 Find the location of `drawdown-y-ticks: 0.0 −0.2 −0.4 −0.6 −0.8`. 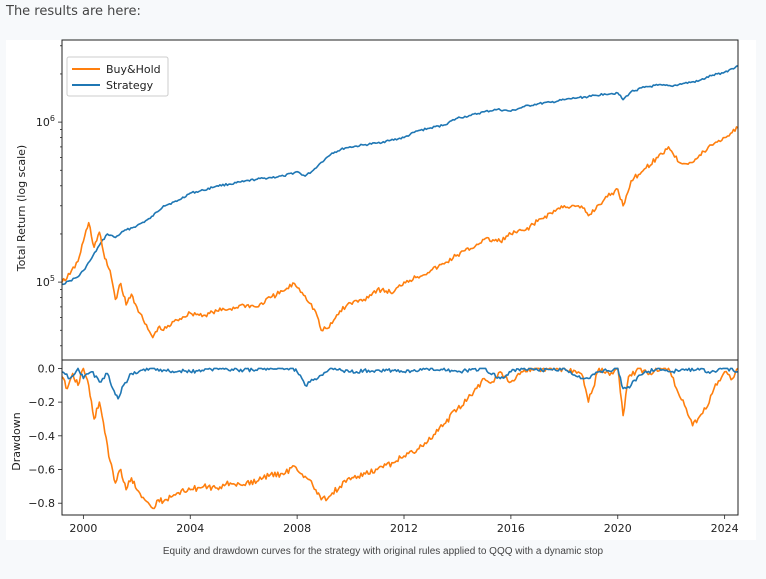

drawdown-y-ticks: 0.0 −0.2 −0.4 −0.6 −0.8 is located at coordinates (45, 436).